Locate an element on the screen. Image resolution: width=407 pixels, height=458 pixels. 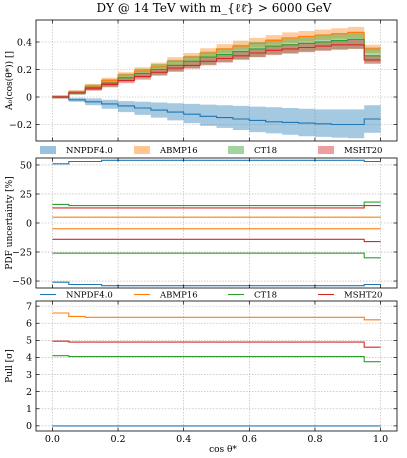
y-tick-label: 7 is located at coordinates (29, 306).